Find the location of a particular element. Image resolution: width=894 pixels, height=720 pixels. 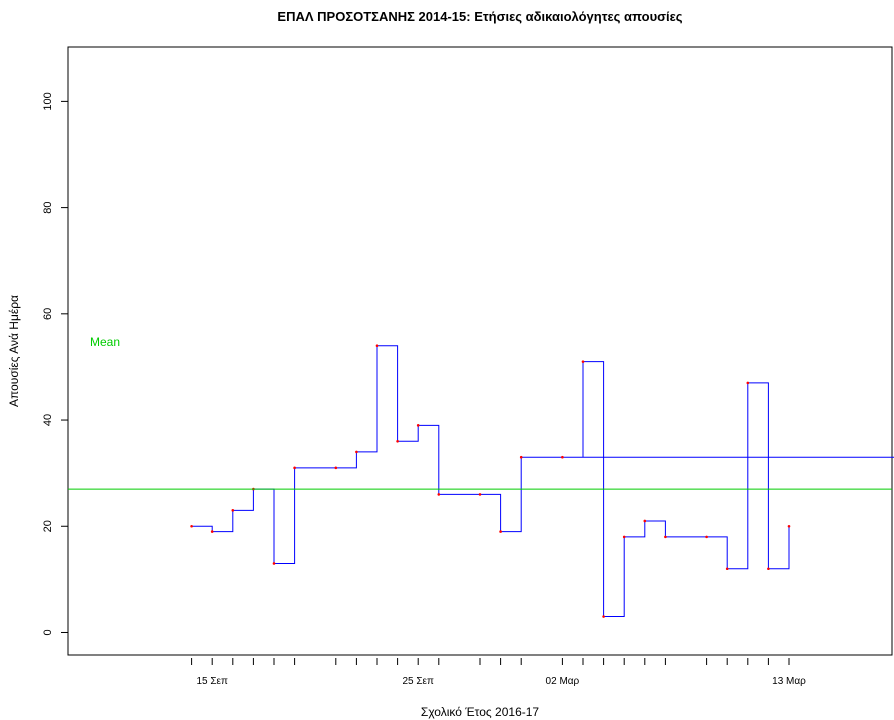

x-tick-label: 25 Σεπ is located at coordinates (418, 681).